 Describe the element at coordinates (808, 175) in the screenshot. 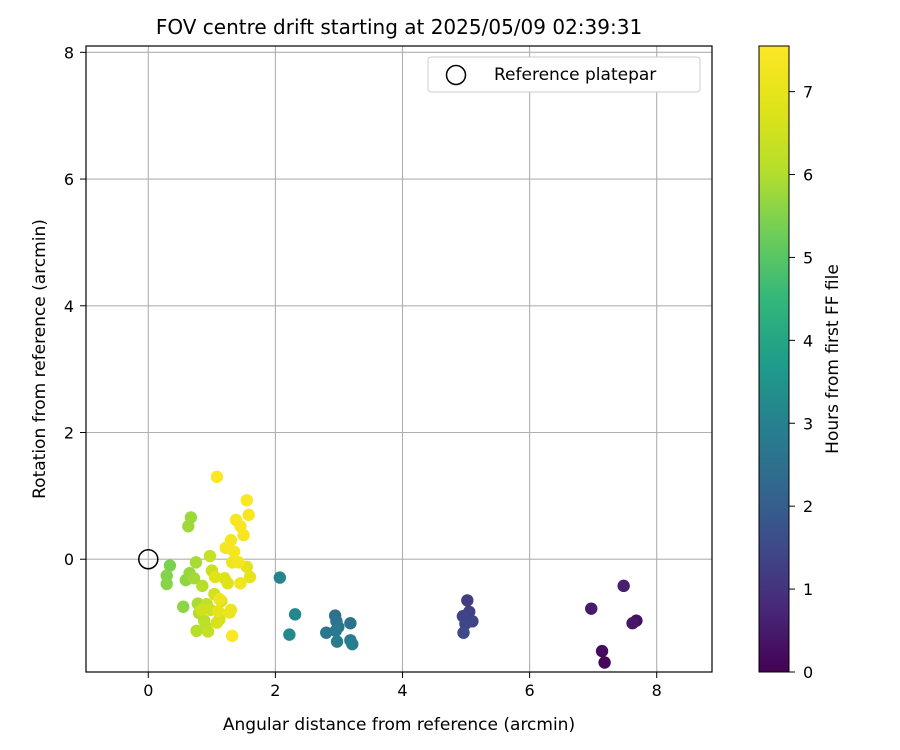

I see `colorbar-tick-label: 6` at that location.